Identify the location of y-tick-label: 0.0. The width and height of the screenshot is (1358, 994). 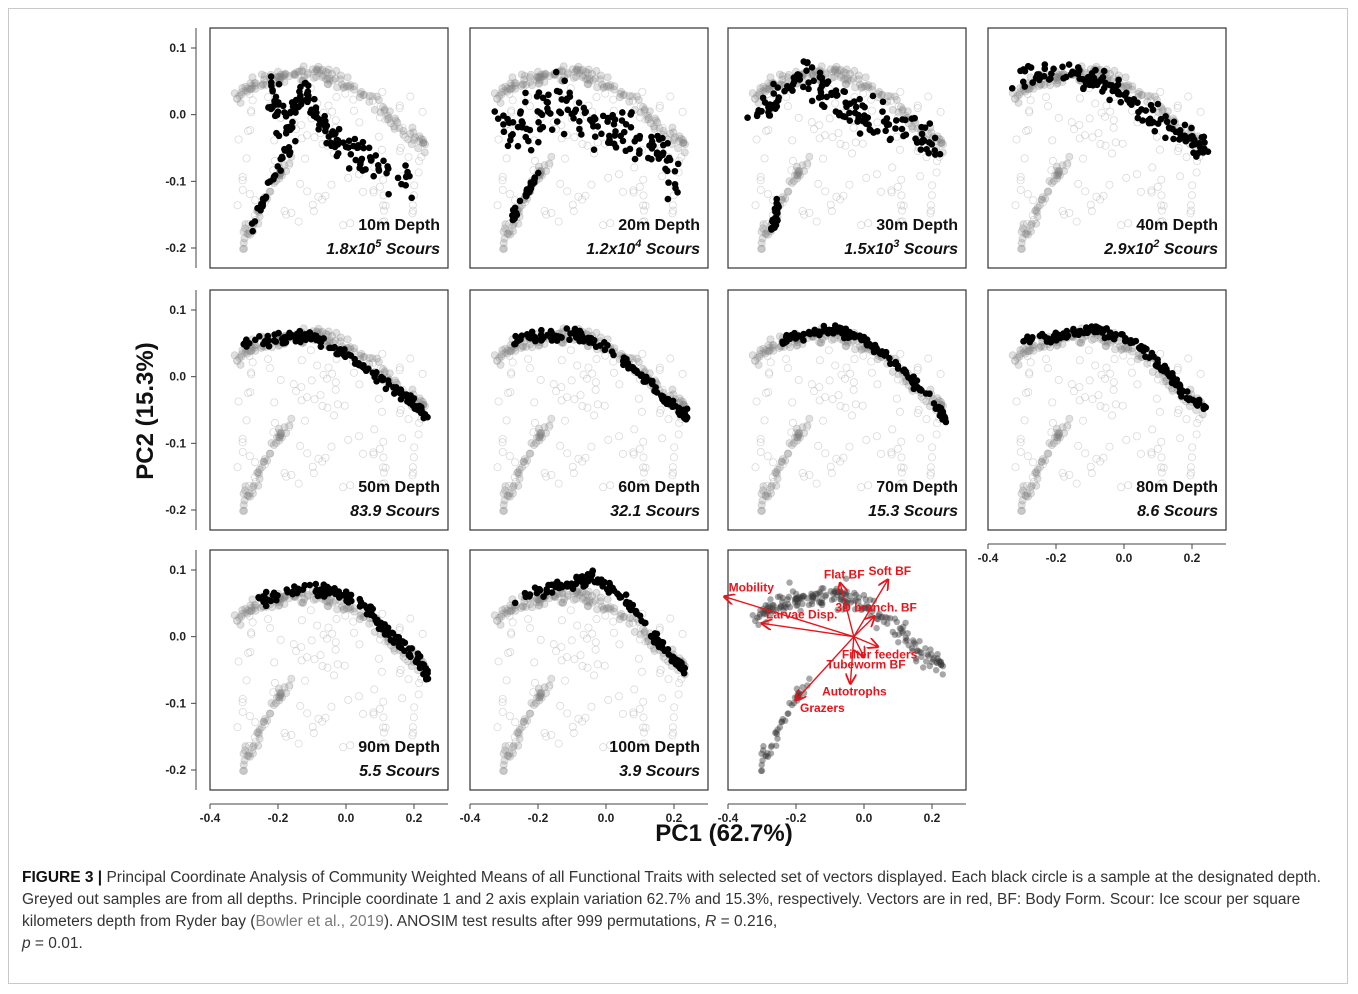
(177, 377).